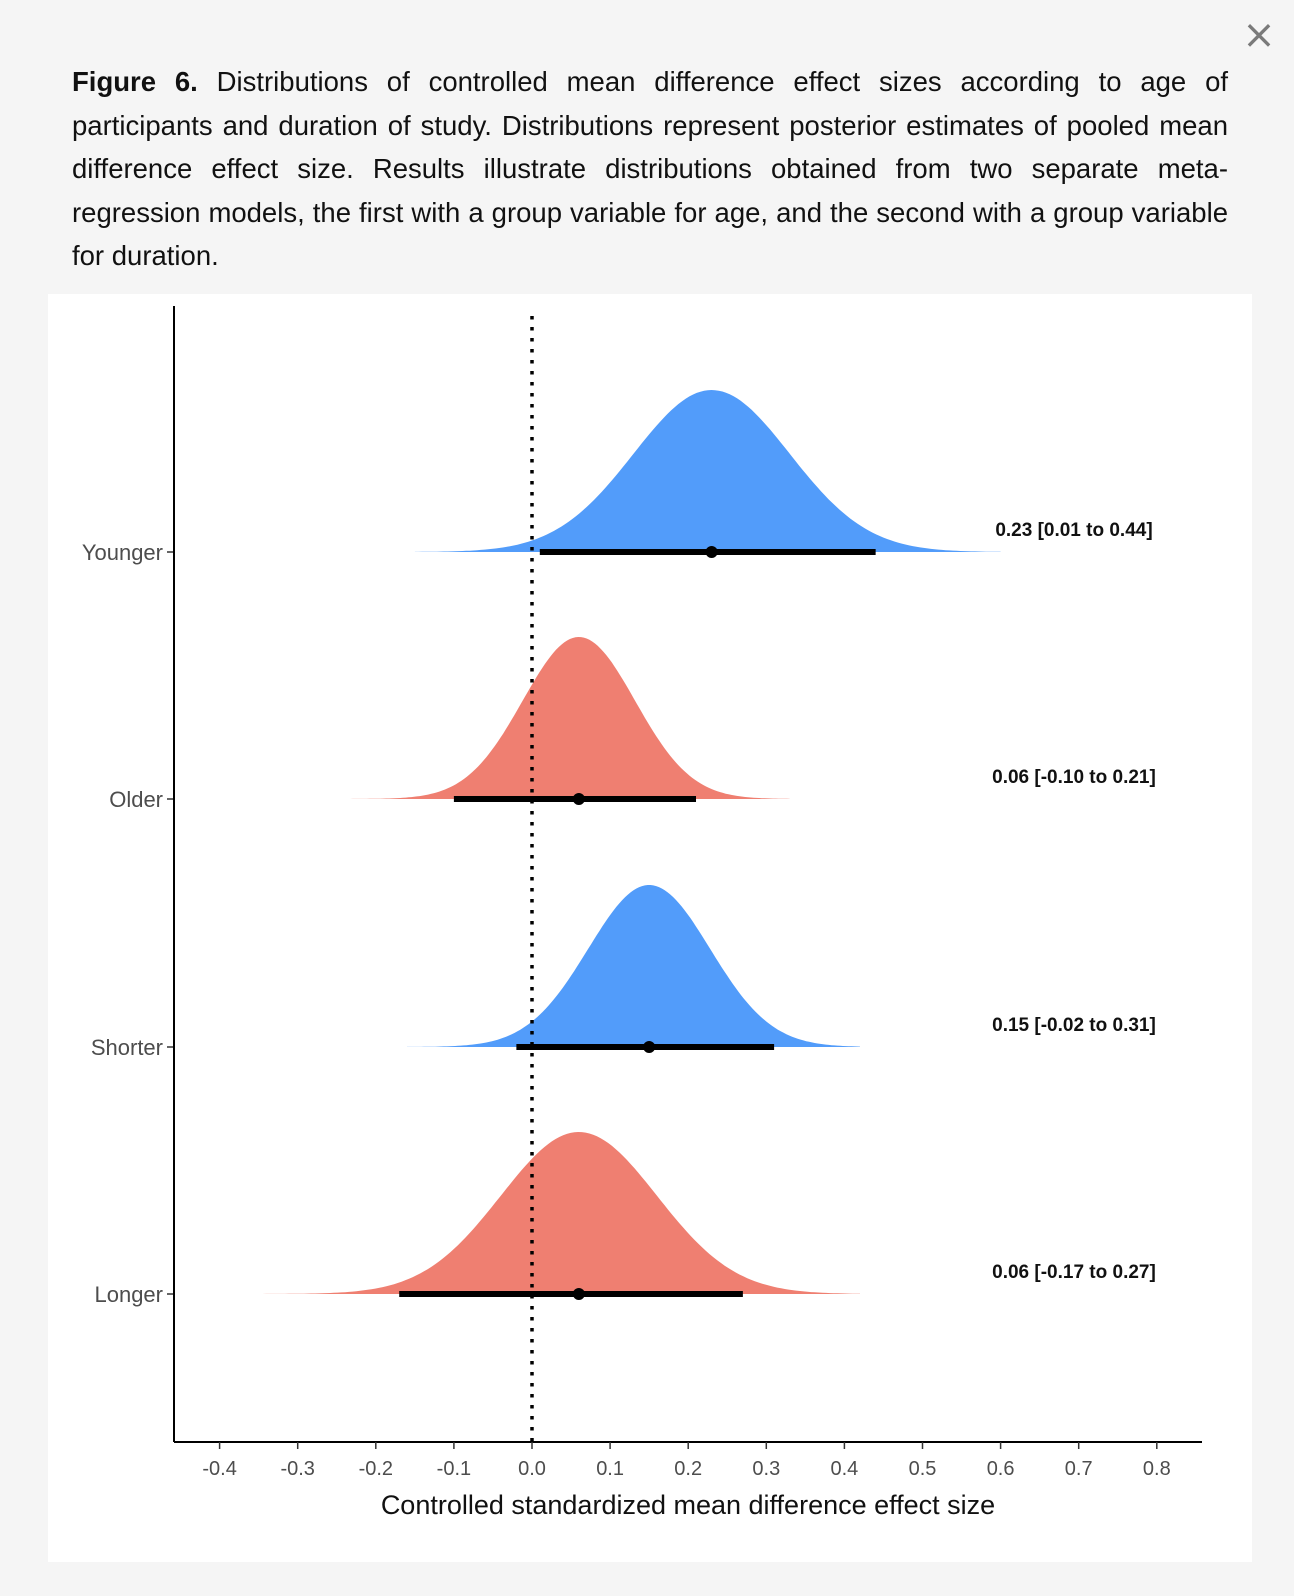 The height and width of the screenshot is (1596, 1294). What do you see at coordinates (649, 1047) in the screenshot?
I see `estimate-point-shorter` at bounding box center [649, 1047].